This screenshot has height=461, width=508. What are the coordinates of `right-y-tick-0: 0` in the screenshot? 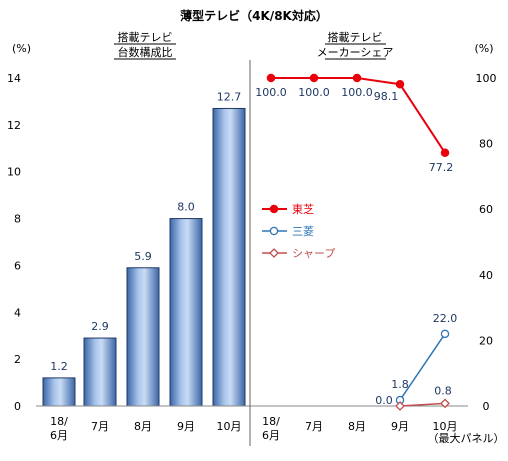 It's located at (486, 406).